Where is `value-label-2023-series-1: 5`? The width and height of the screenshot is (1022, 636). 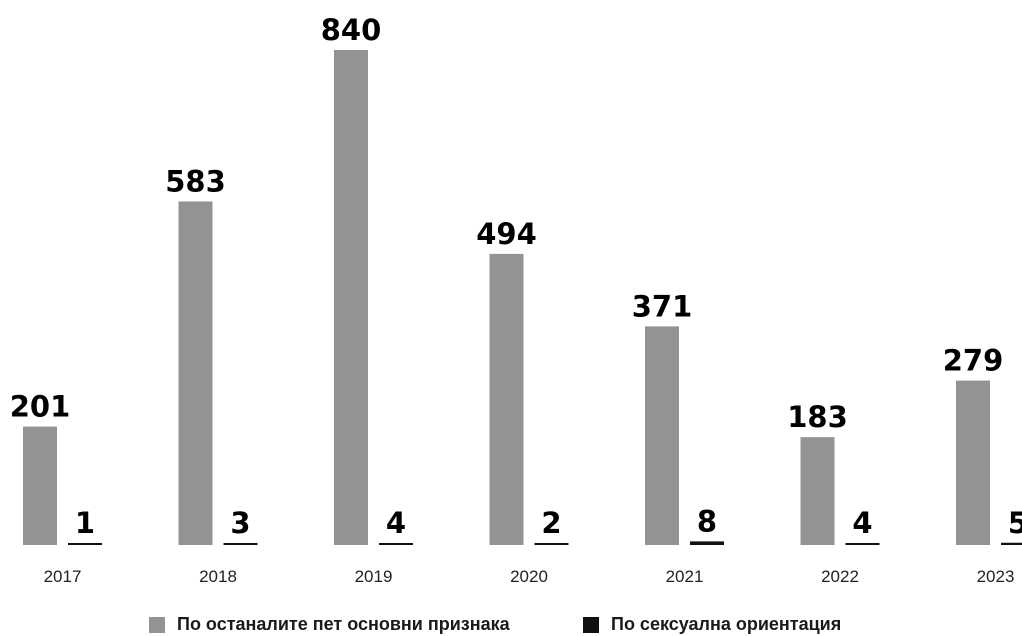 value-label-2023-series-1: 5 is located at coordinates (1015, 523).